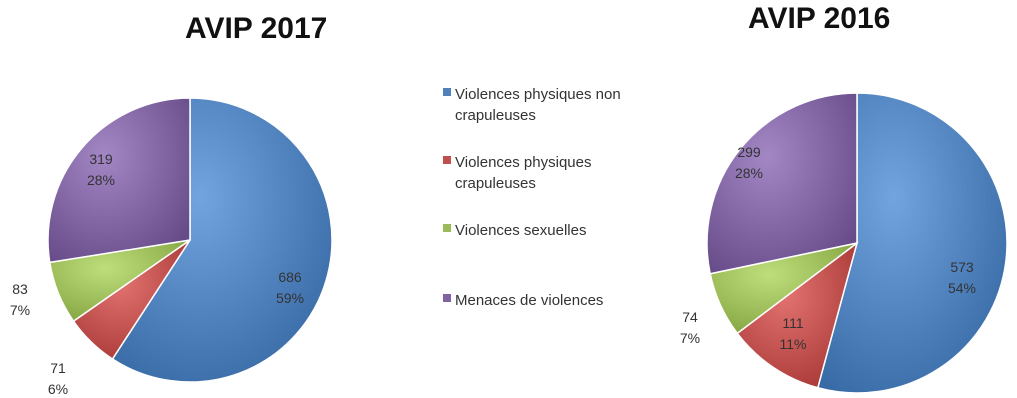 The height and width of the screenshot is (398, 1017). Describe the element at coordinates (523, 173) in the screenshot. I see `legend-label: Violences physiques crapuleuses` at that location.